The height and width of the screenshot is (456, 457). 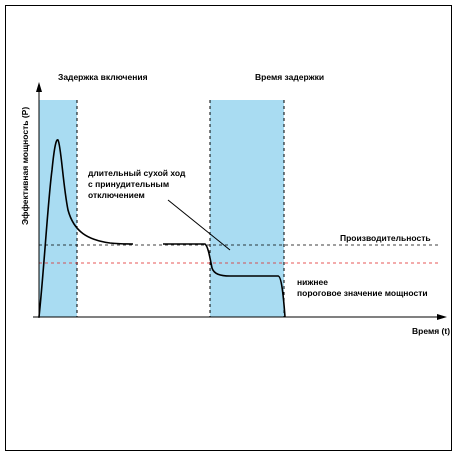 What do you see at coordinates (199, 225) in the screenshot?
I see `dry-run-pointer` at bounding box center [199, 225].